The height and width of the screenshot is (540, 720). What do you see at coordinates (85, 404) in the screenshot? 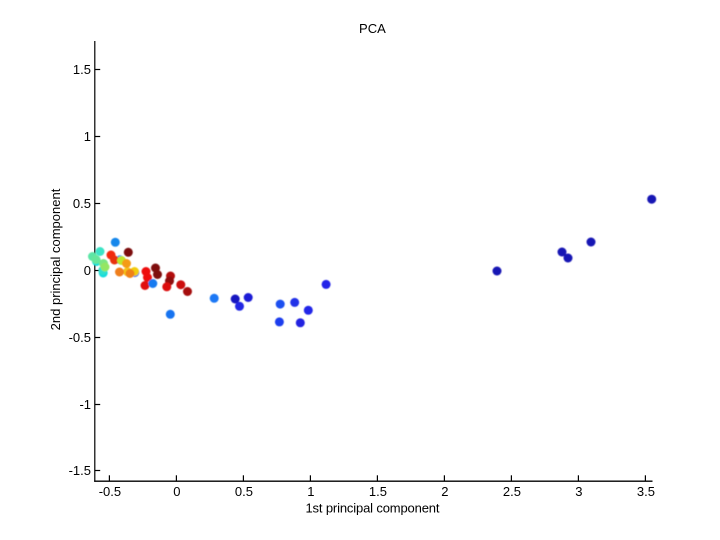
I see `svg-text: -1` at bounding box center [85, 404].